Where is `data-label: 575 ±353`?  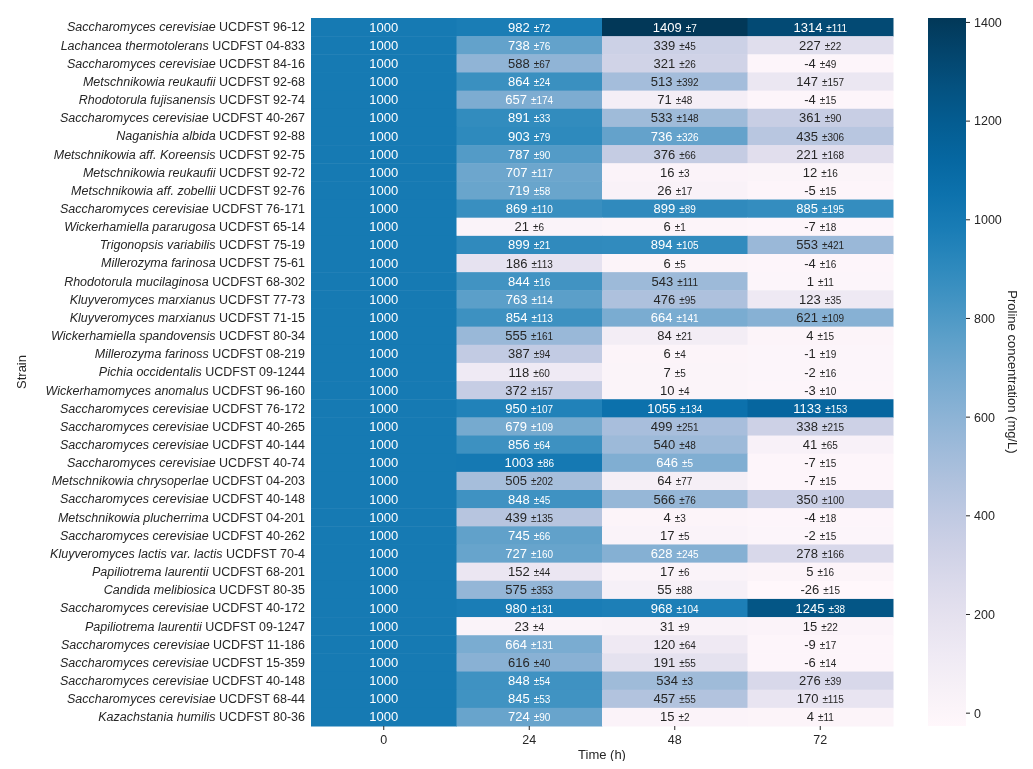
data-label: 575 ±353 is located at coordinates (529, 590).